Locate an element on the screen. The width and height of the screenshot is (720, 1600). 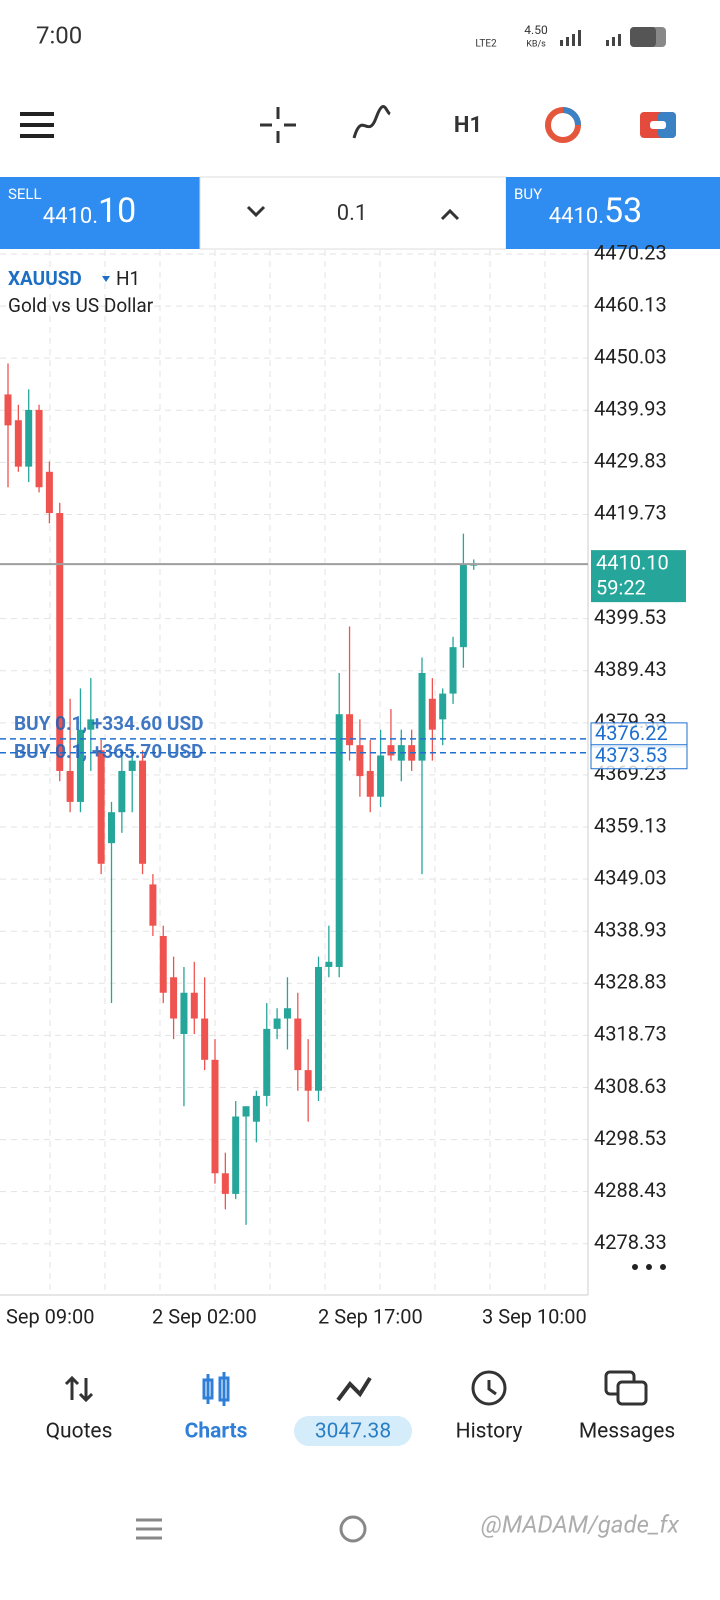
nav-item: Messages is located at coordinates (627, 1432).